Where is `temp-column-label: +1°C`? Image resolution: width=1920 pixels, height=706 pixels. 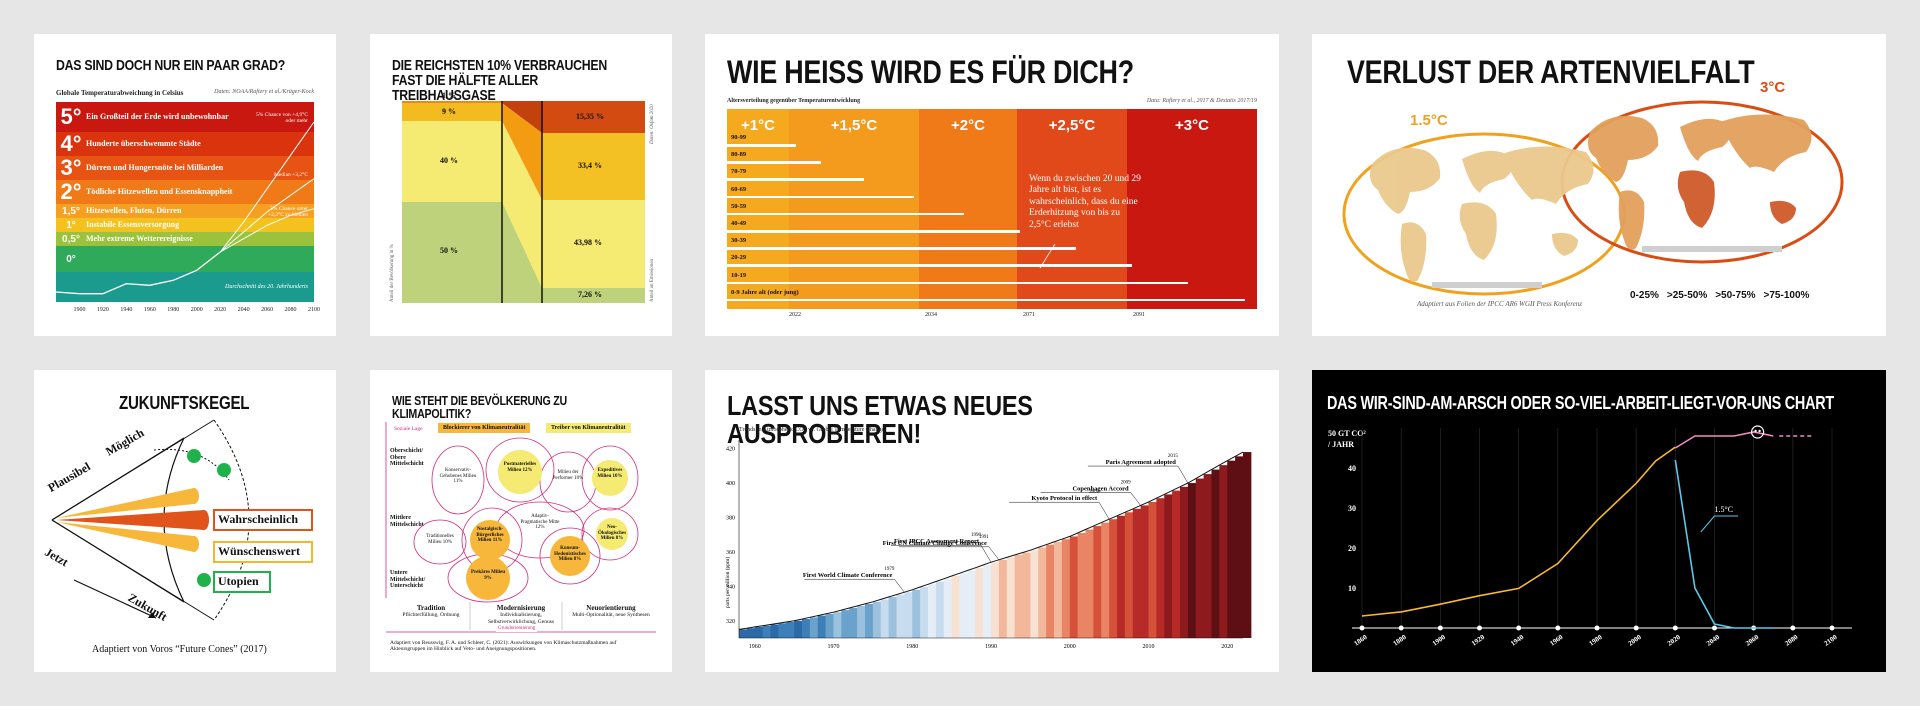
temp-column-label: +1°C is located at coordinates (758, 125).